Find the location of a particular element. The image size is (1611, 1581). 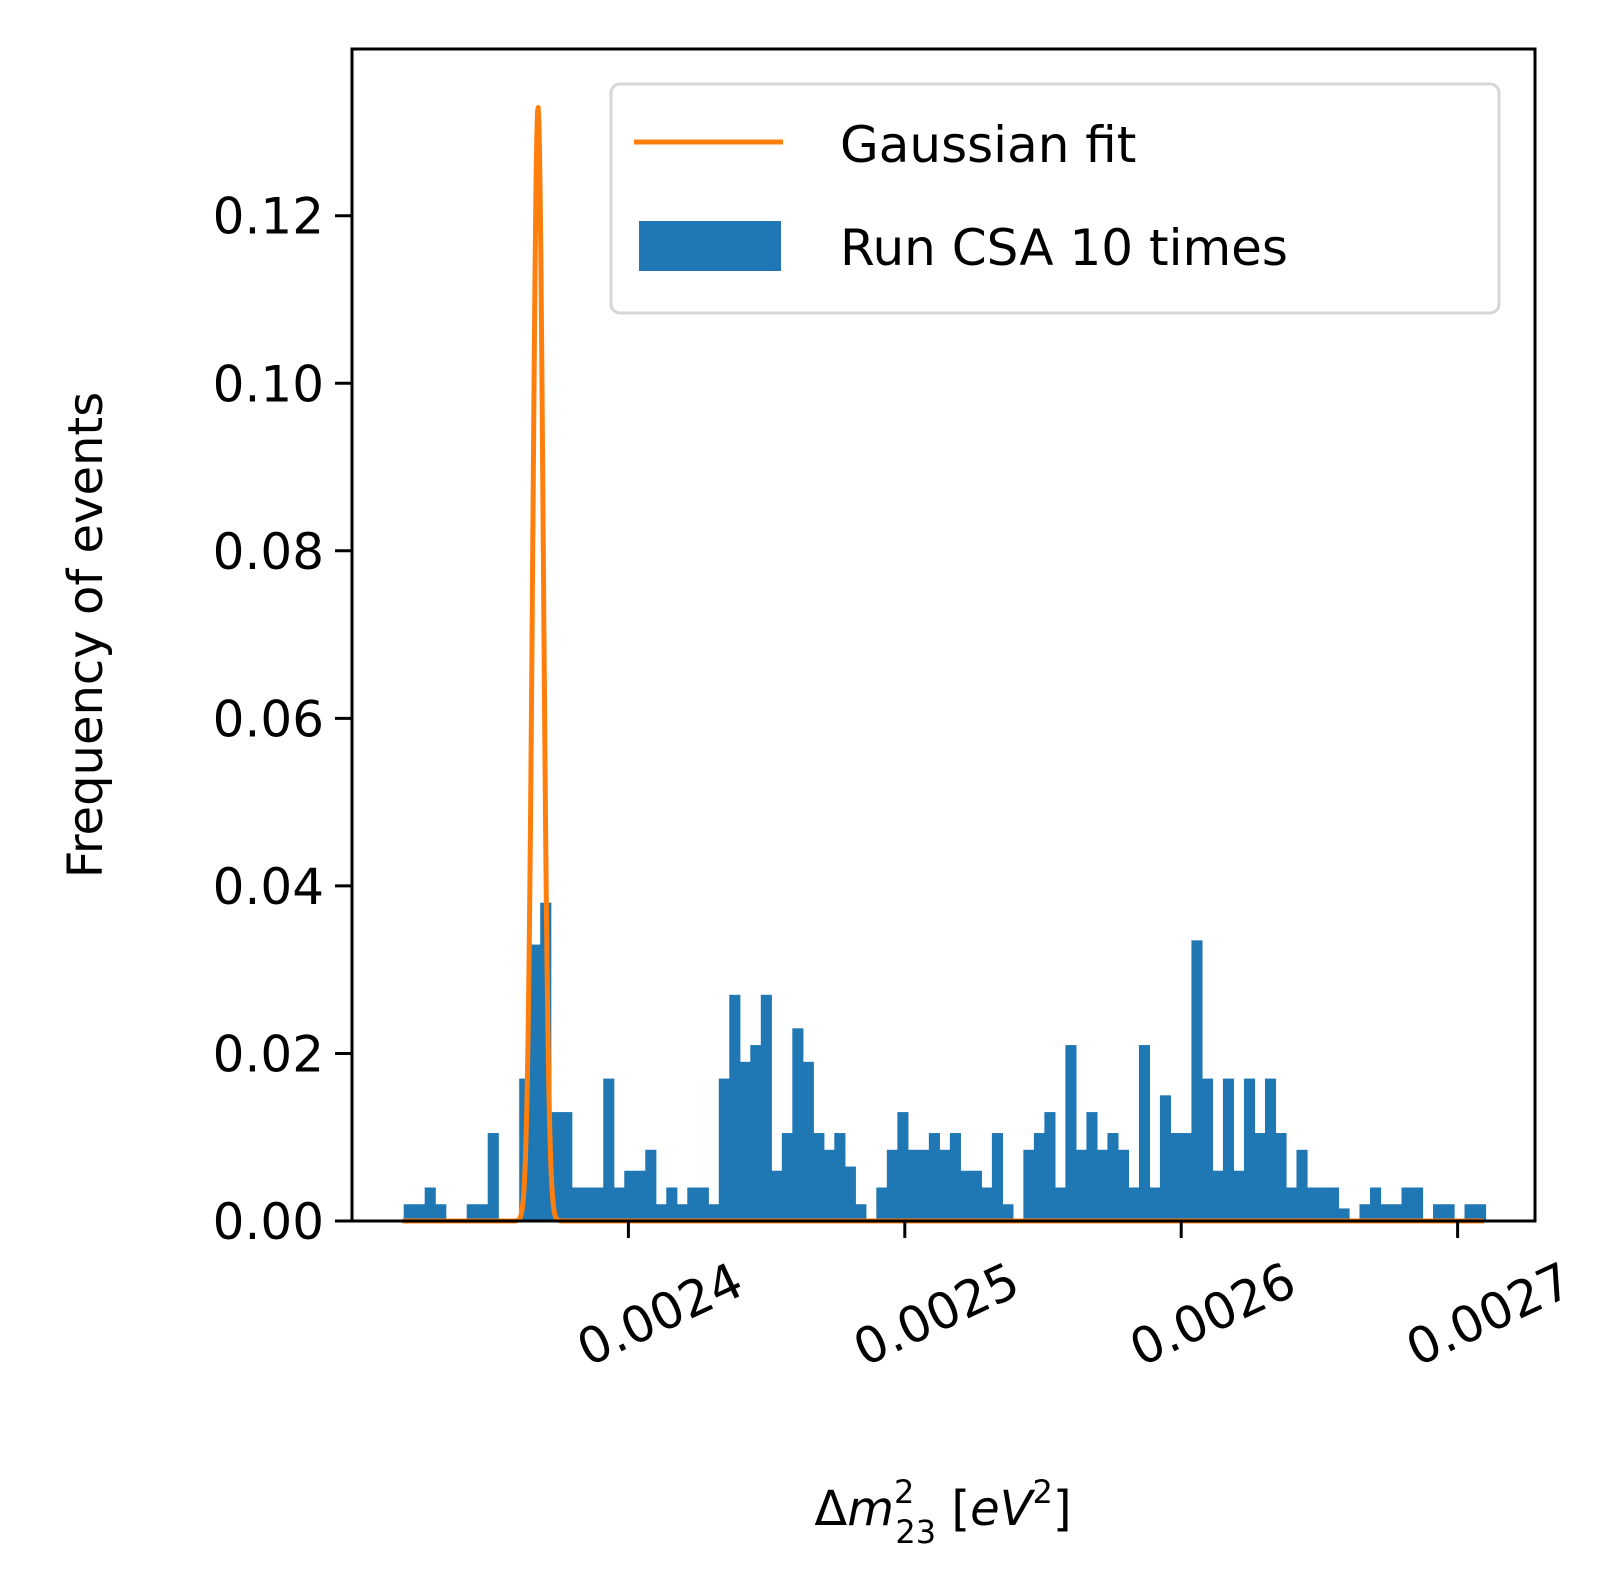

y-tick-label: 0.04 is located at coordinates (268, 887).